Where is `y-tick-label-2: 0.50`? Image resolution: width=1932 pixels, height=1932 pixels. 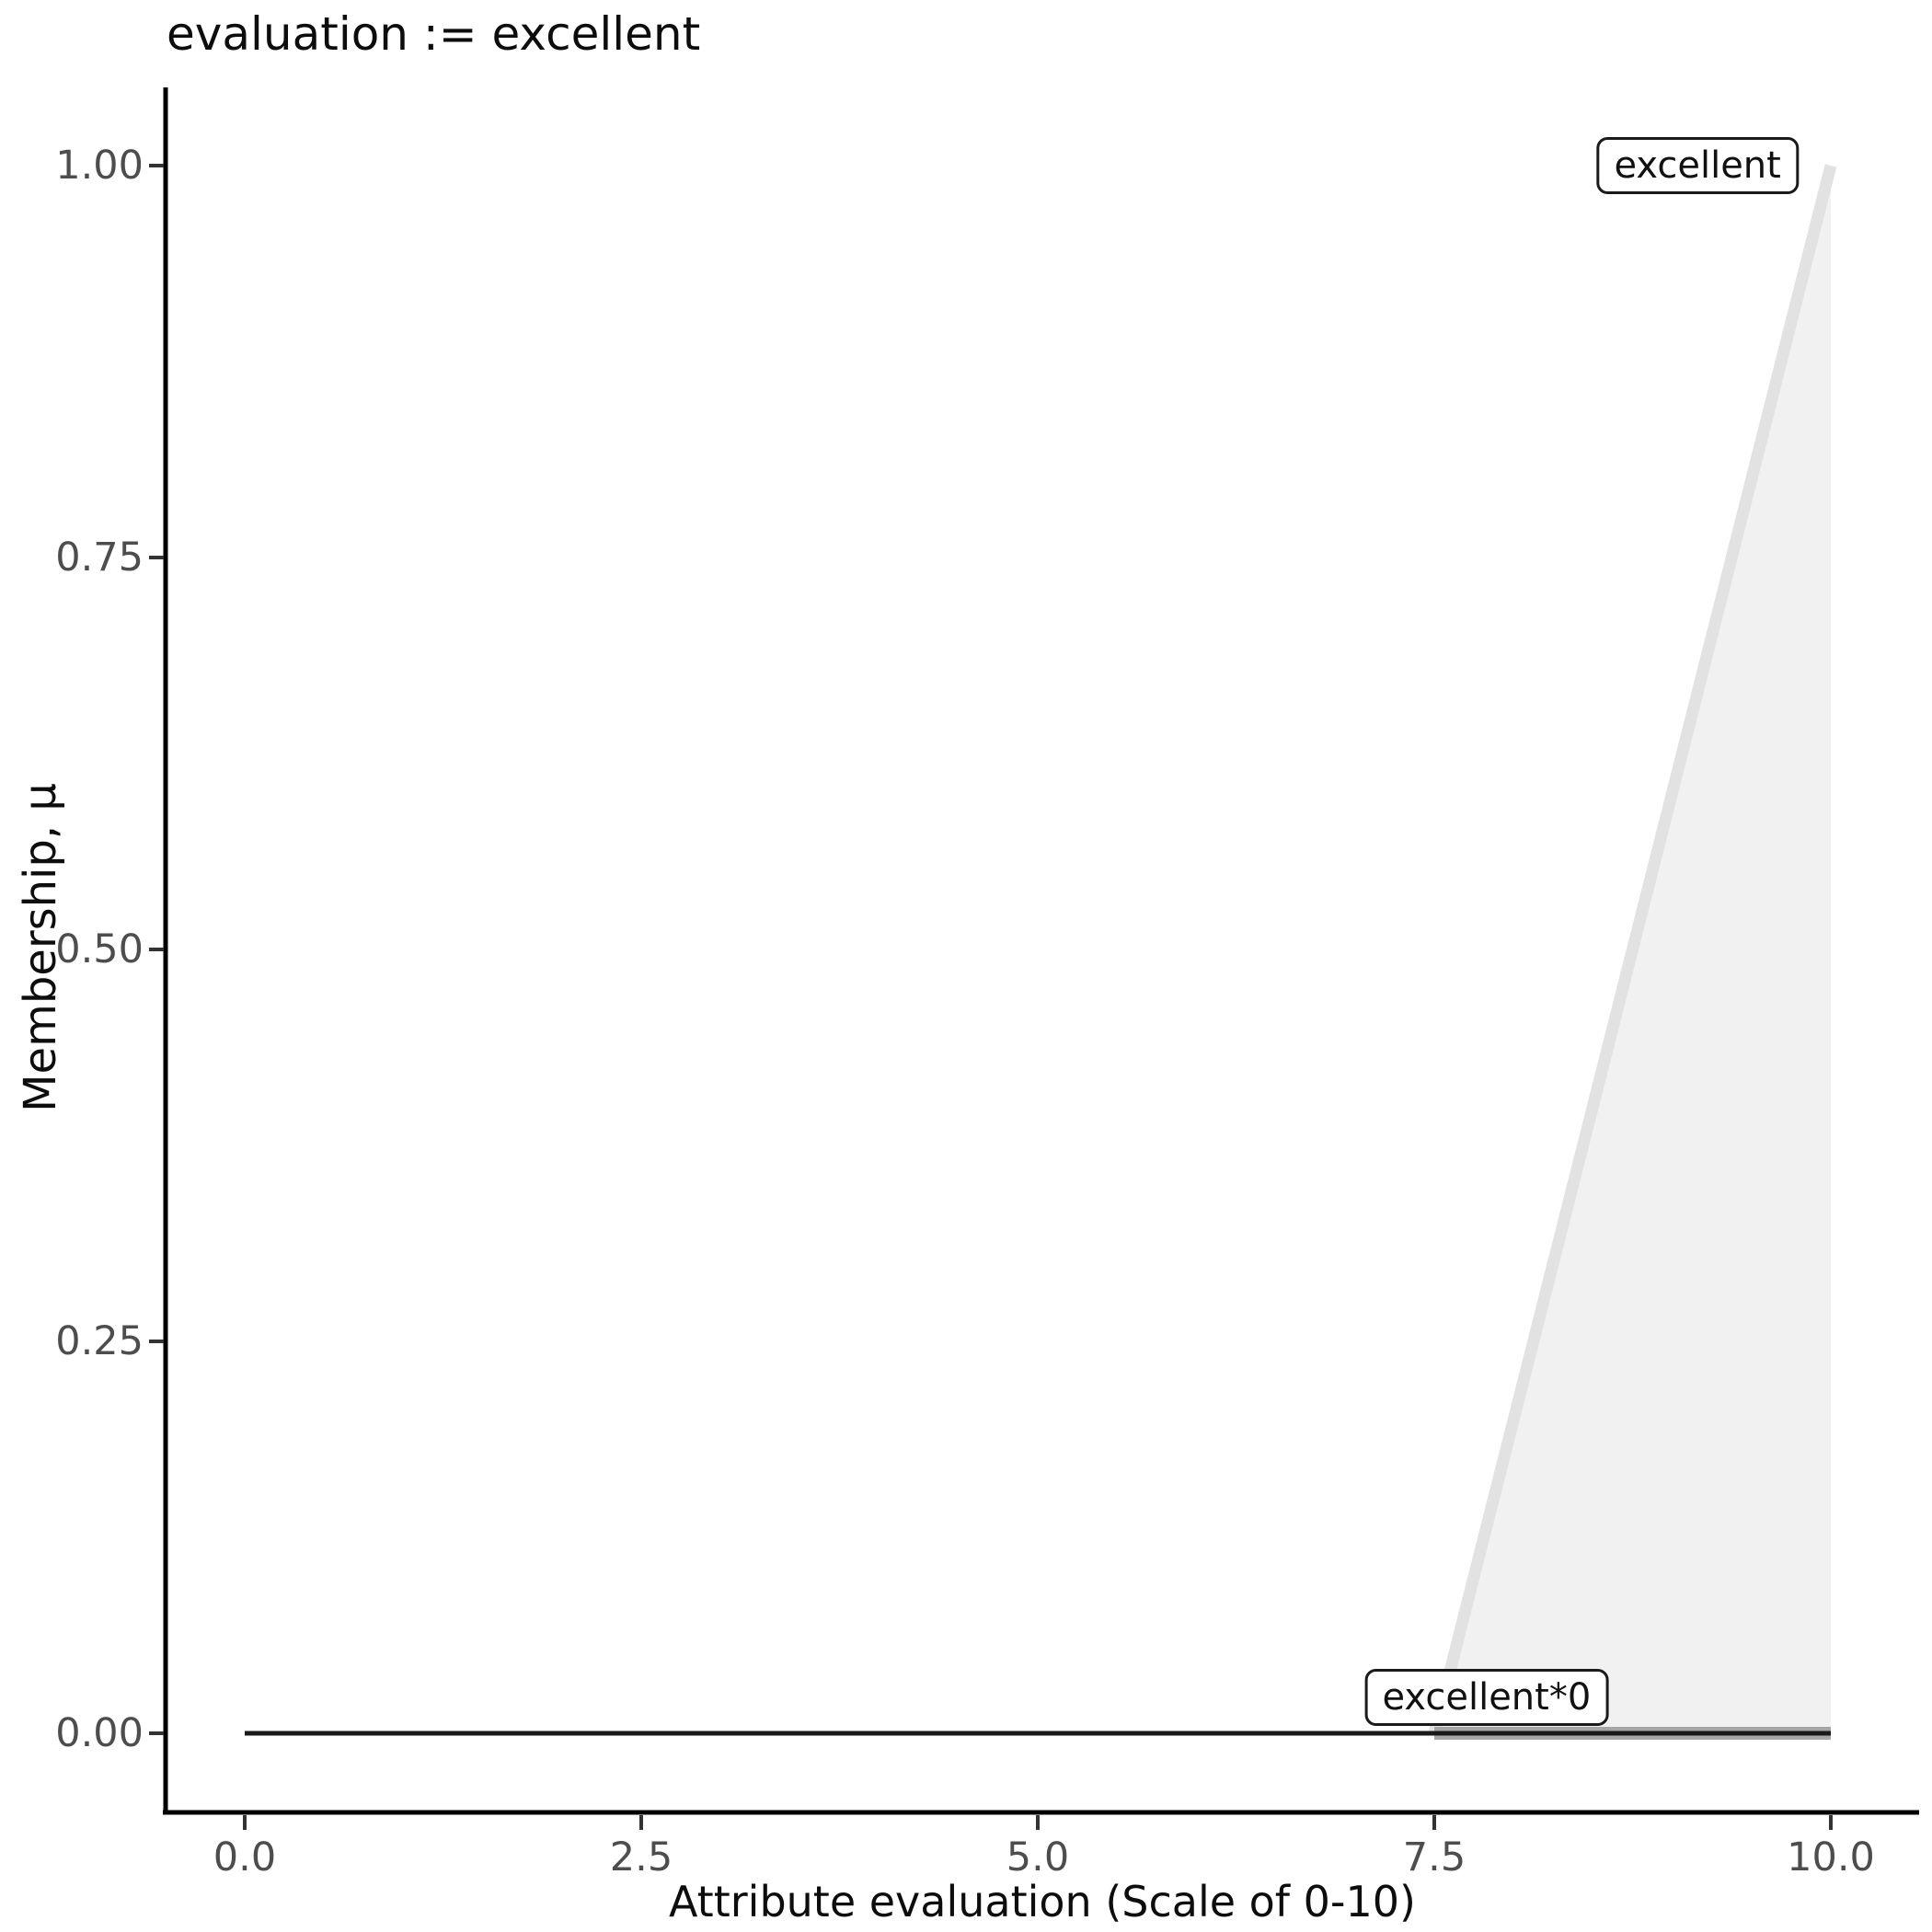
y-tick-label-2: 0.50 is located at coordinates (99, 949).